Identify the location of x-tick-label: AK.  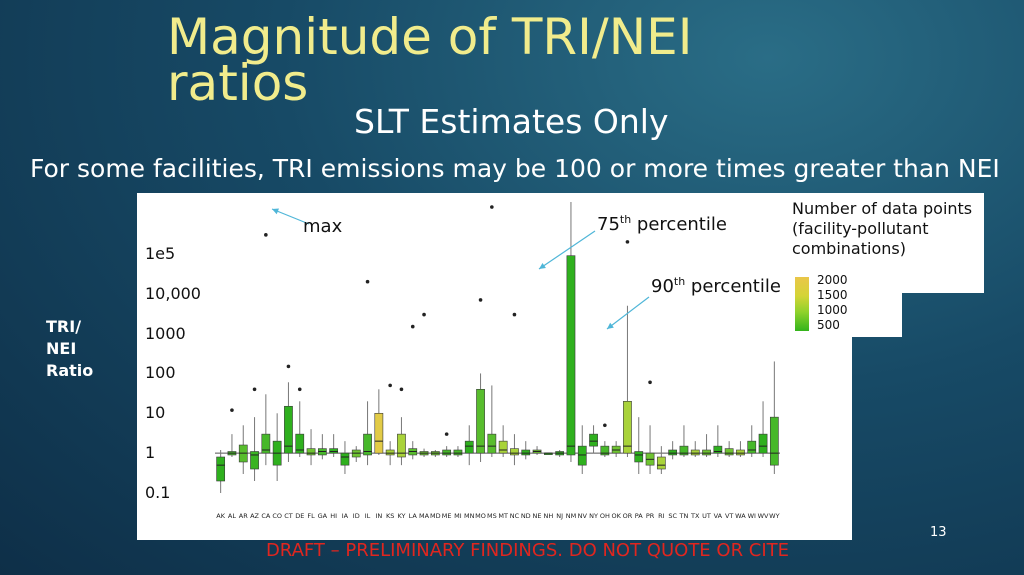
(220, 516).